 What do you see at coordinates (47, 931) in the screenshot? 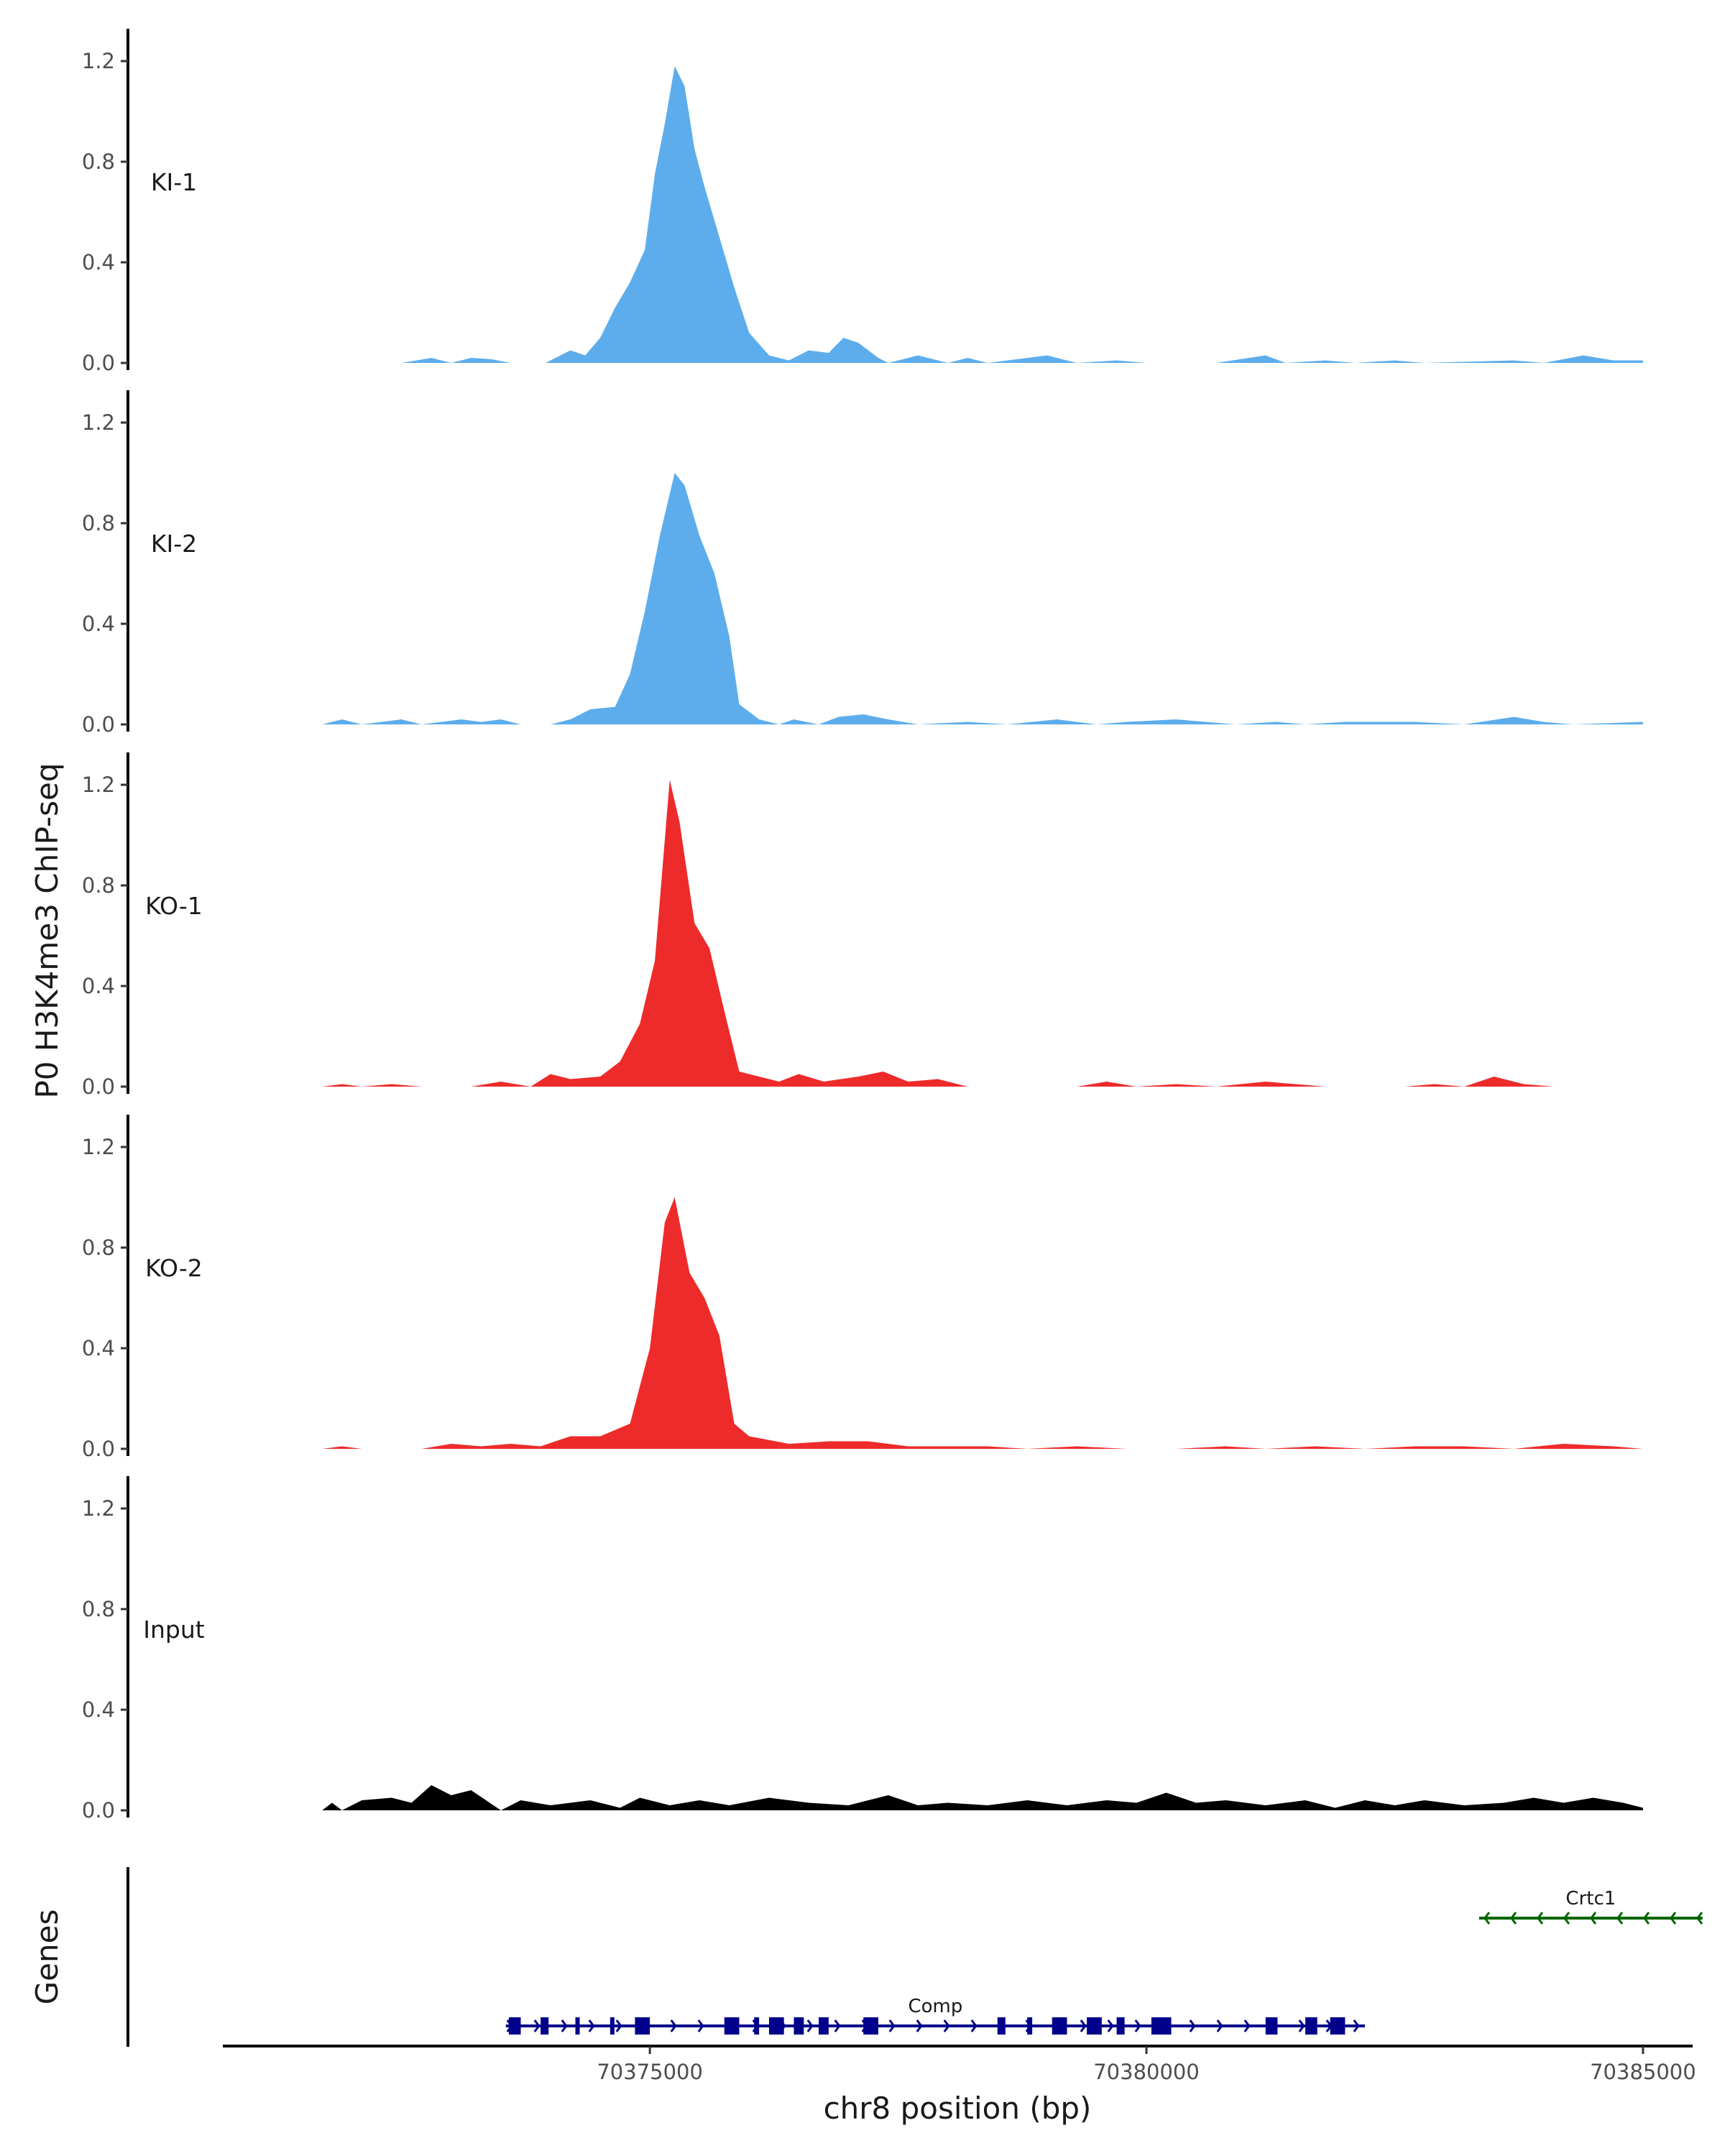
I see `y-axis-title: P0 H3K4me3 ChIP-seq` at bounding box center [47, 931].